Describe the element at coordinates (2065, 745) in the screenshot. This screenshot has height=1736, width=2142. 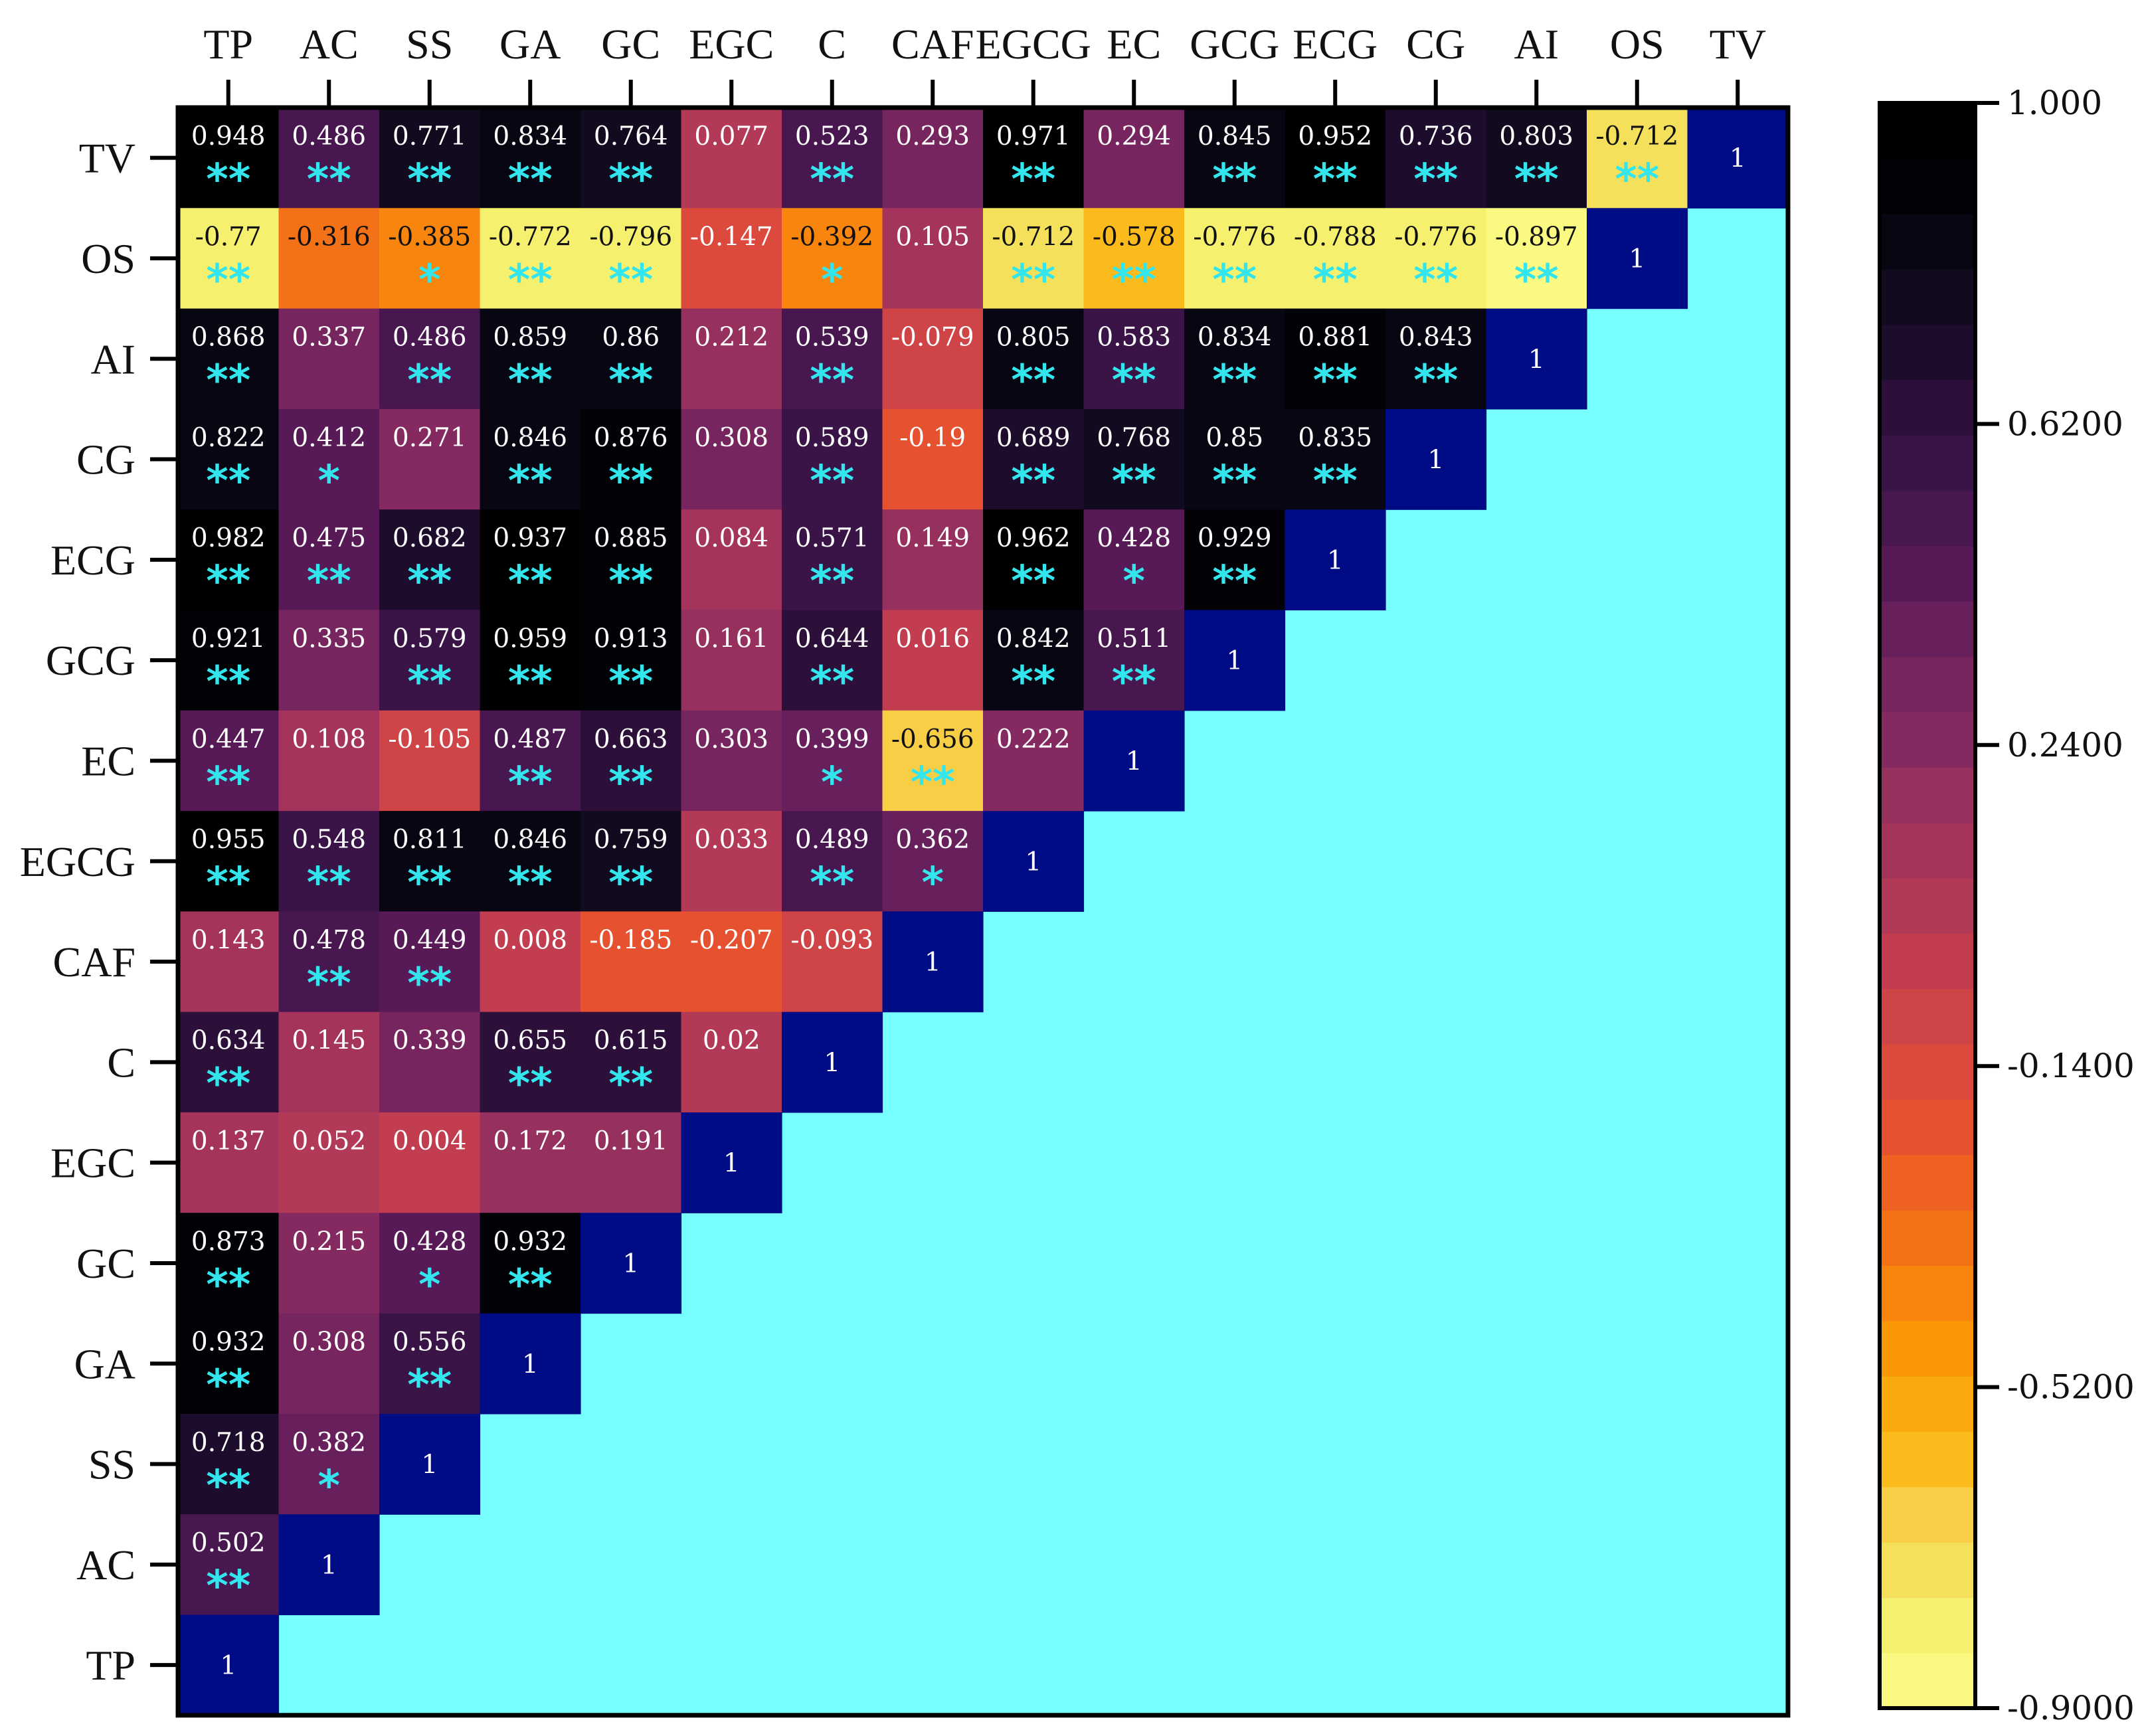
I see `colorbar-tick-label: 0.2400` at that location.